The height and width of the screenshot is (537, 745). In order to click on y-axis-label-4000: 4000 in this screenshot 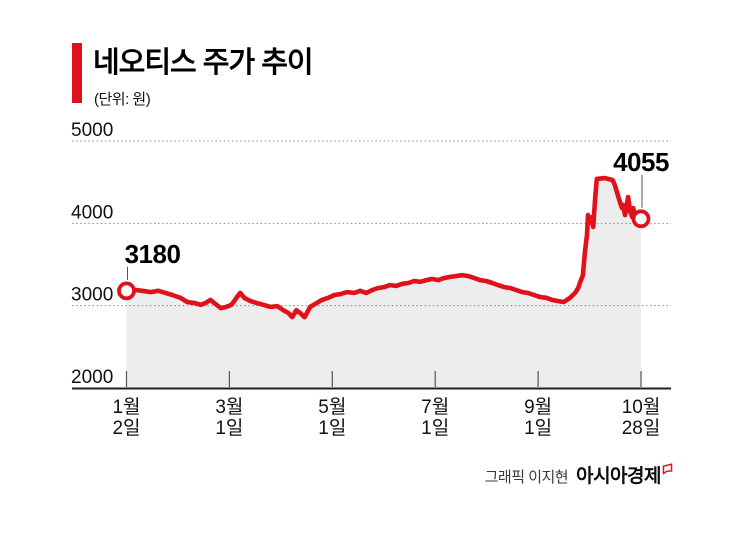, I will do `click(92, 212)`.